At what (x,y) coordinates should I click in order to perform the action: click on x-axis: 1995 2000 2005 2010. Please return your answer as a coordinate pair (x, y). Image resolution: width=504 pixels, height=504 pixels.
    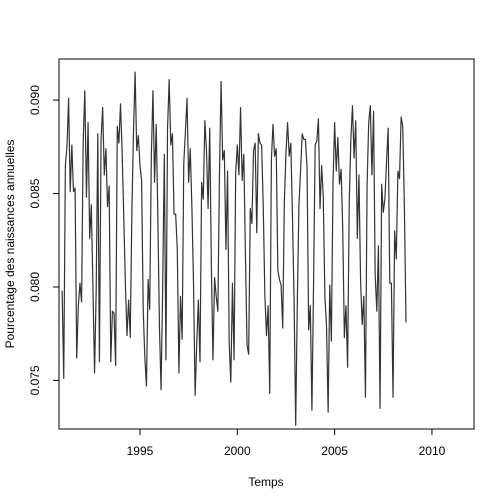
    Looking at the image, I should click on (286, 443).